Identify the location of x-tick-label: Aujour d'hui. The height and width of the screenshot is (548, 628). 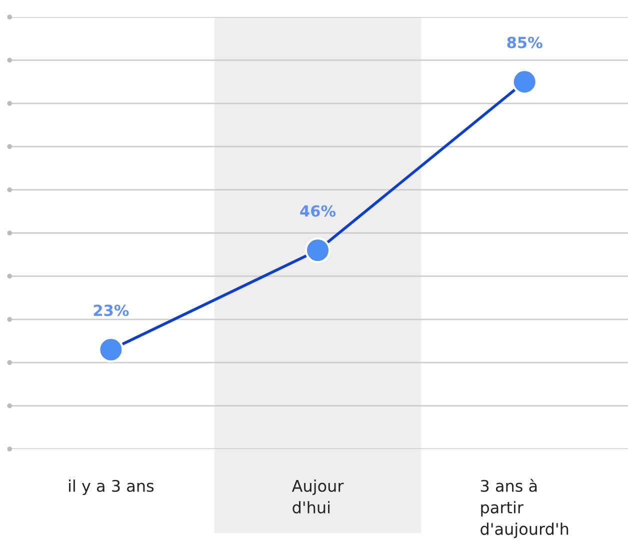
(318, 497).